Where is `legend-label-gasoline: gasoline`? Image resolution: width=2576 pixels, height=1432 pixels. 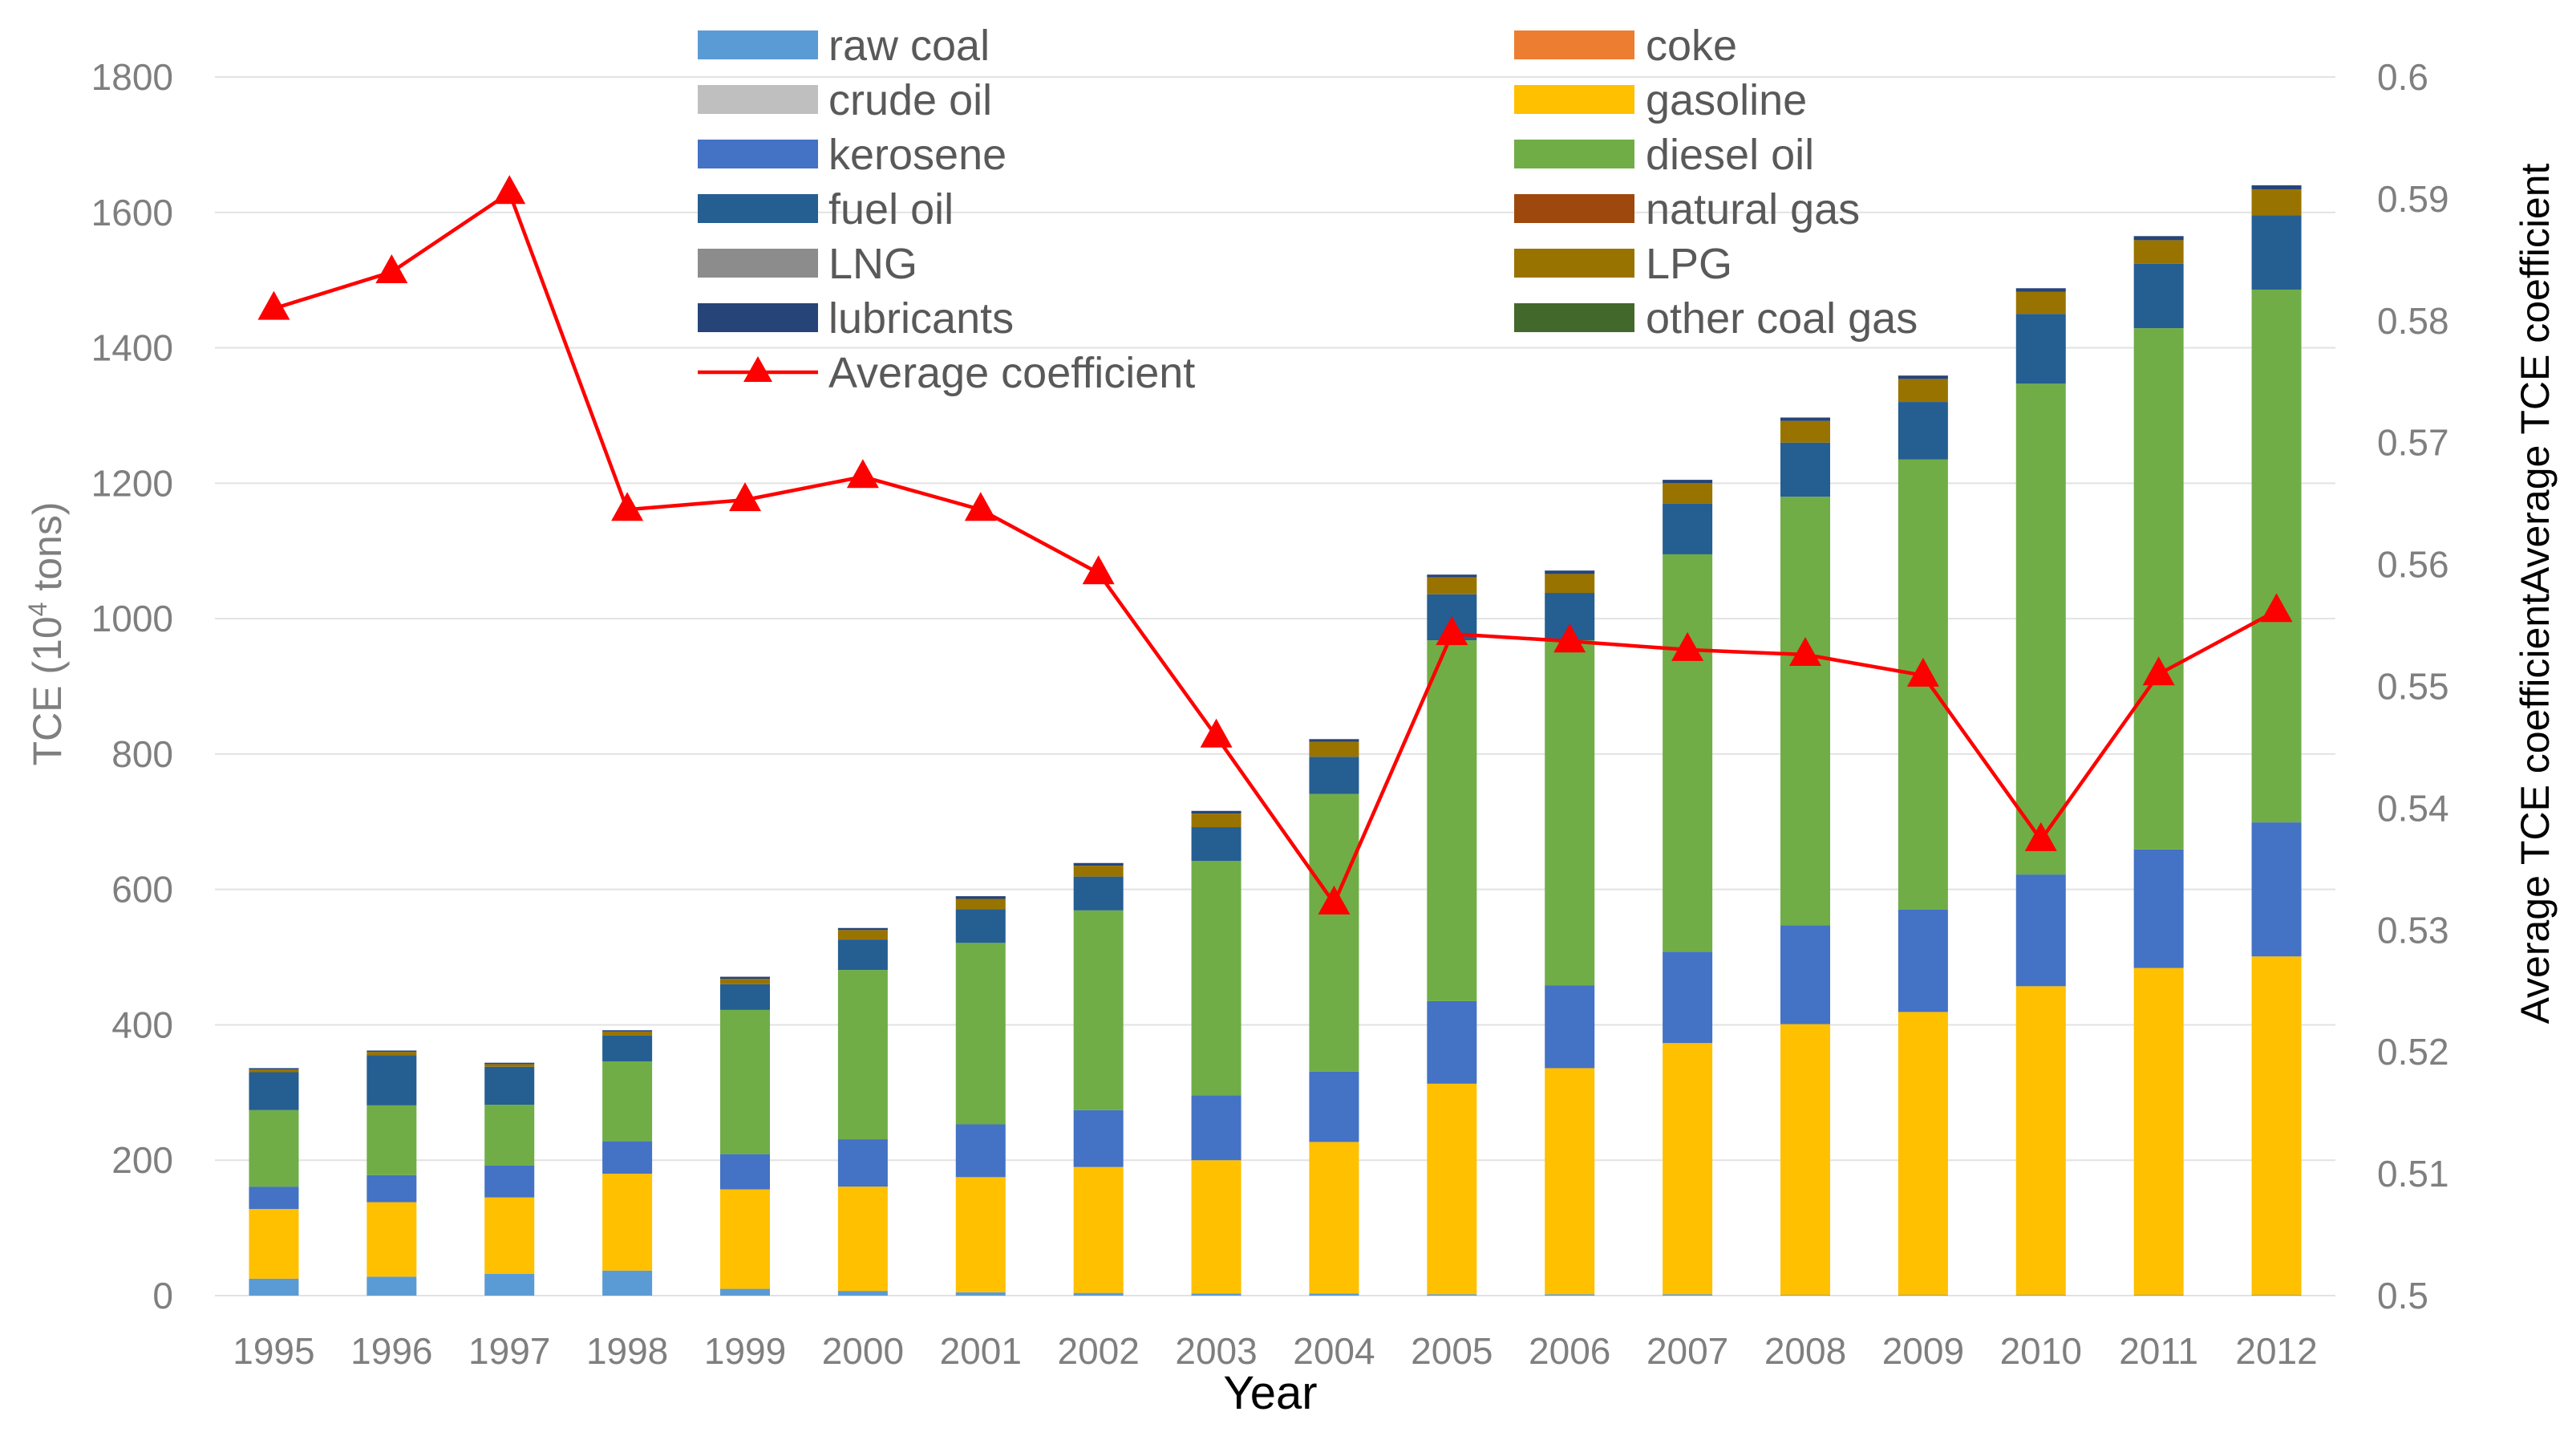 legend-label-gasoline: gasoline is located at coordinates (1727, 100).